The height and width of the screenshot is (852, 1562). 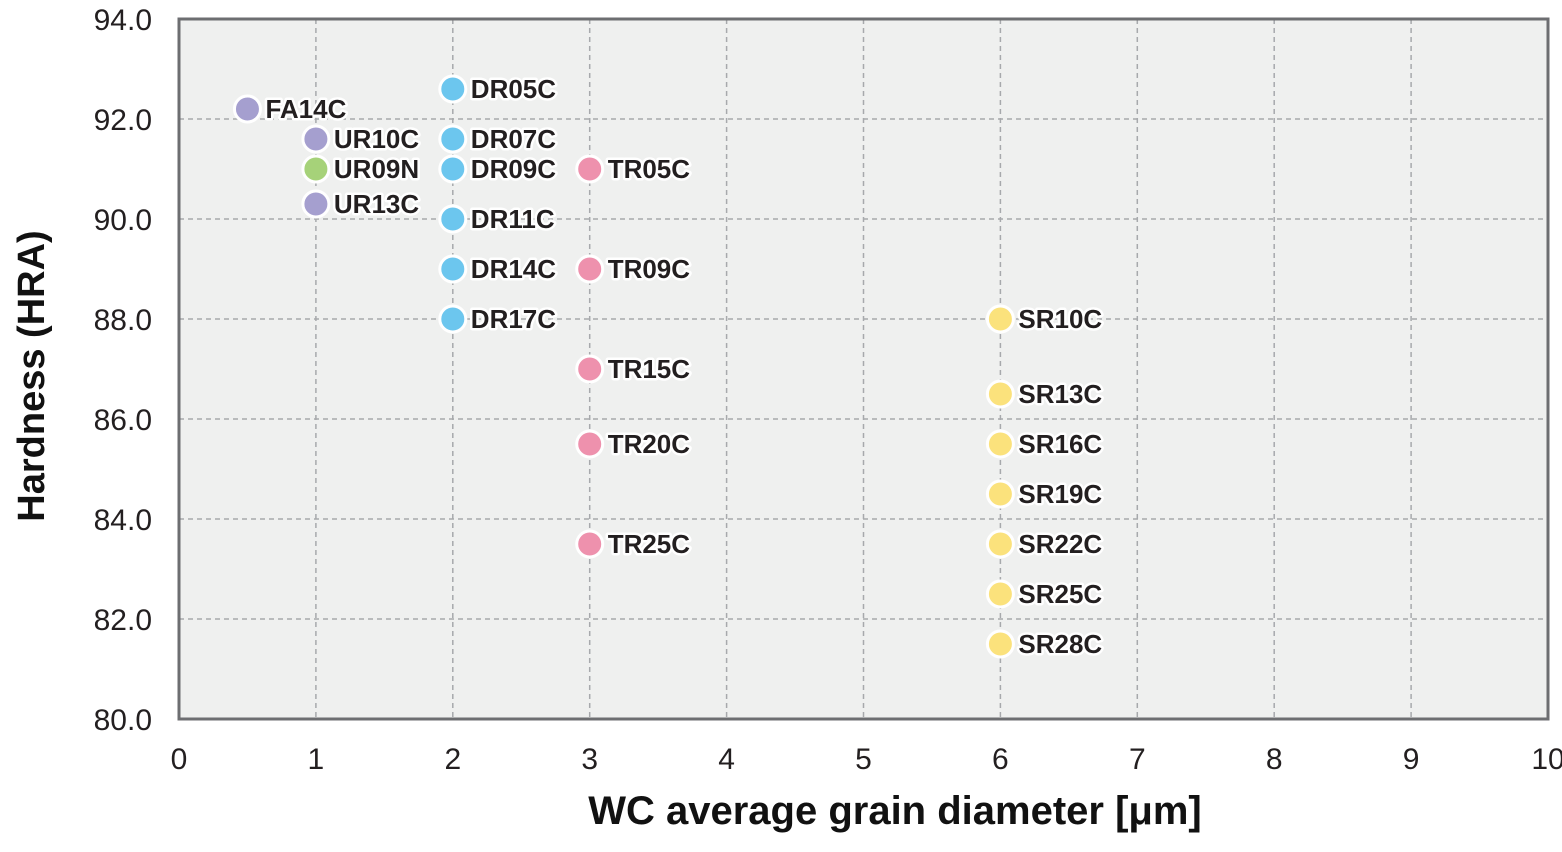 What do you see at coordinates (513, 219) in the screenshot?
I see `point-label: DR11C` at bounding box center [513, 219].